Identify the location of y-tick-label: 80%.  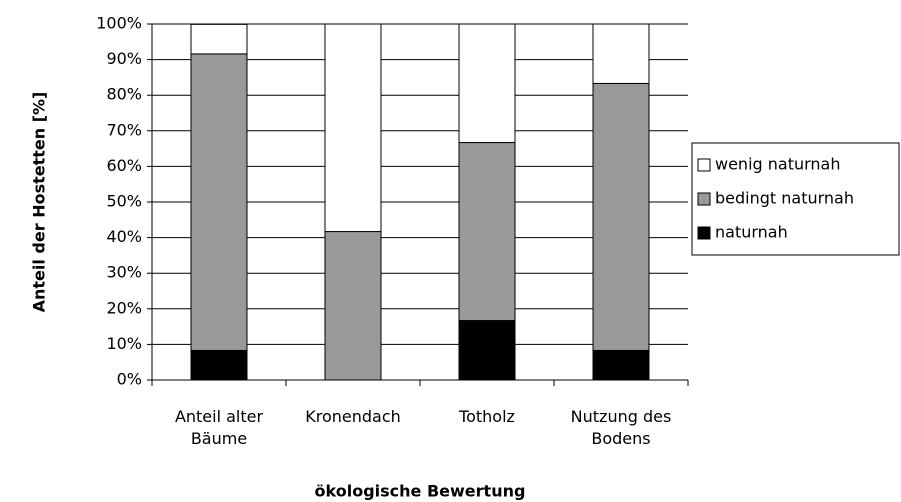
(124, 94).